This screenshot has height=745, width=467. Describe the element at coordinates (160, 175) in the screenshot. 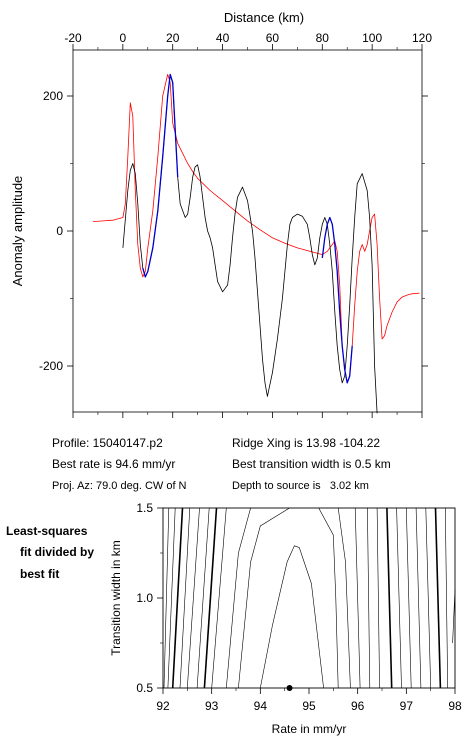

I see `fit-segment-left-line` at that location.